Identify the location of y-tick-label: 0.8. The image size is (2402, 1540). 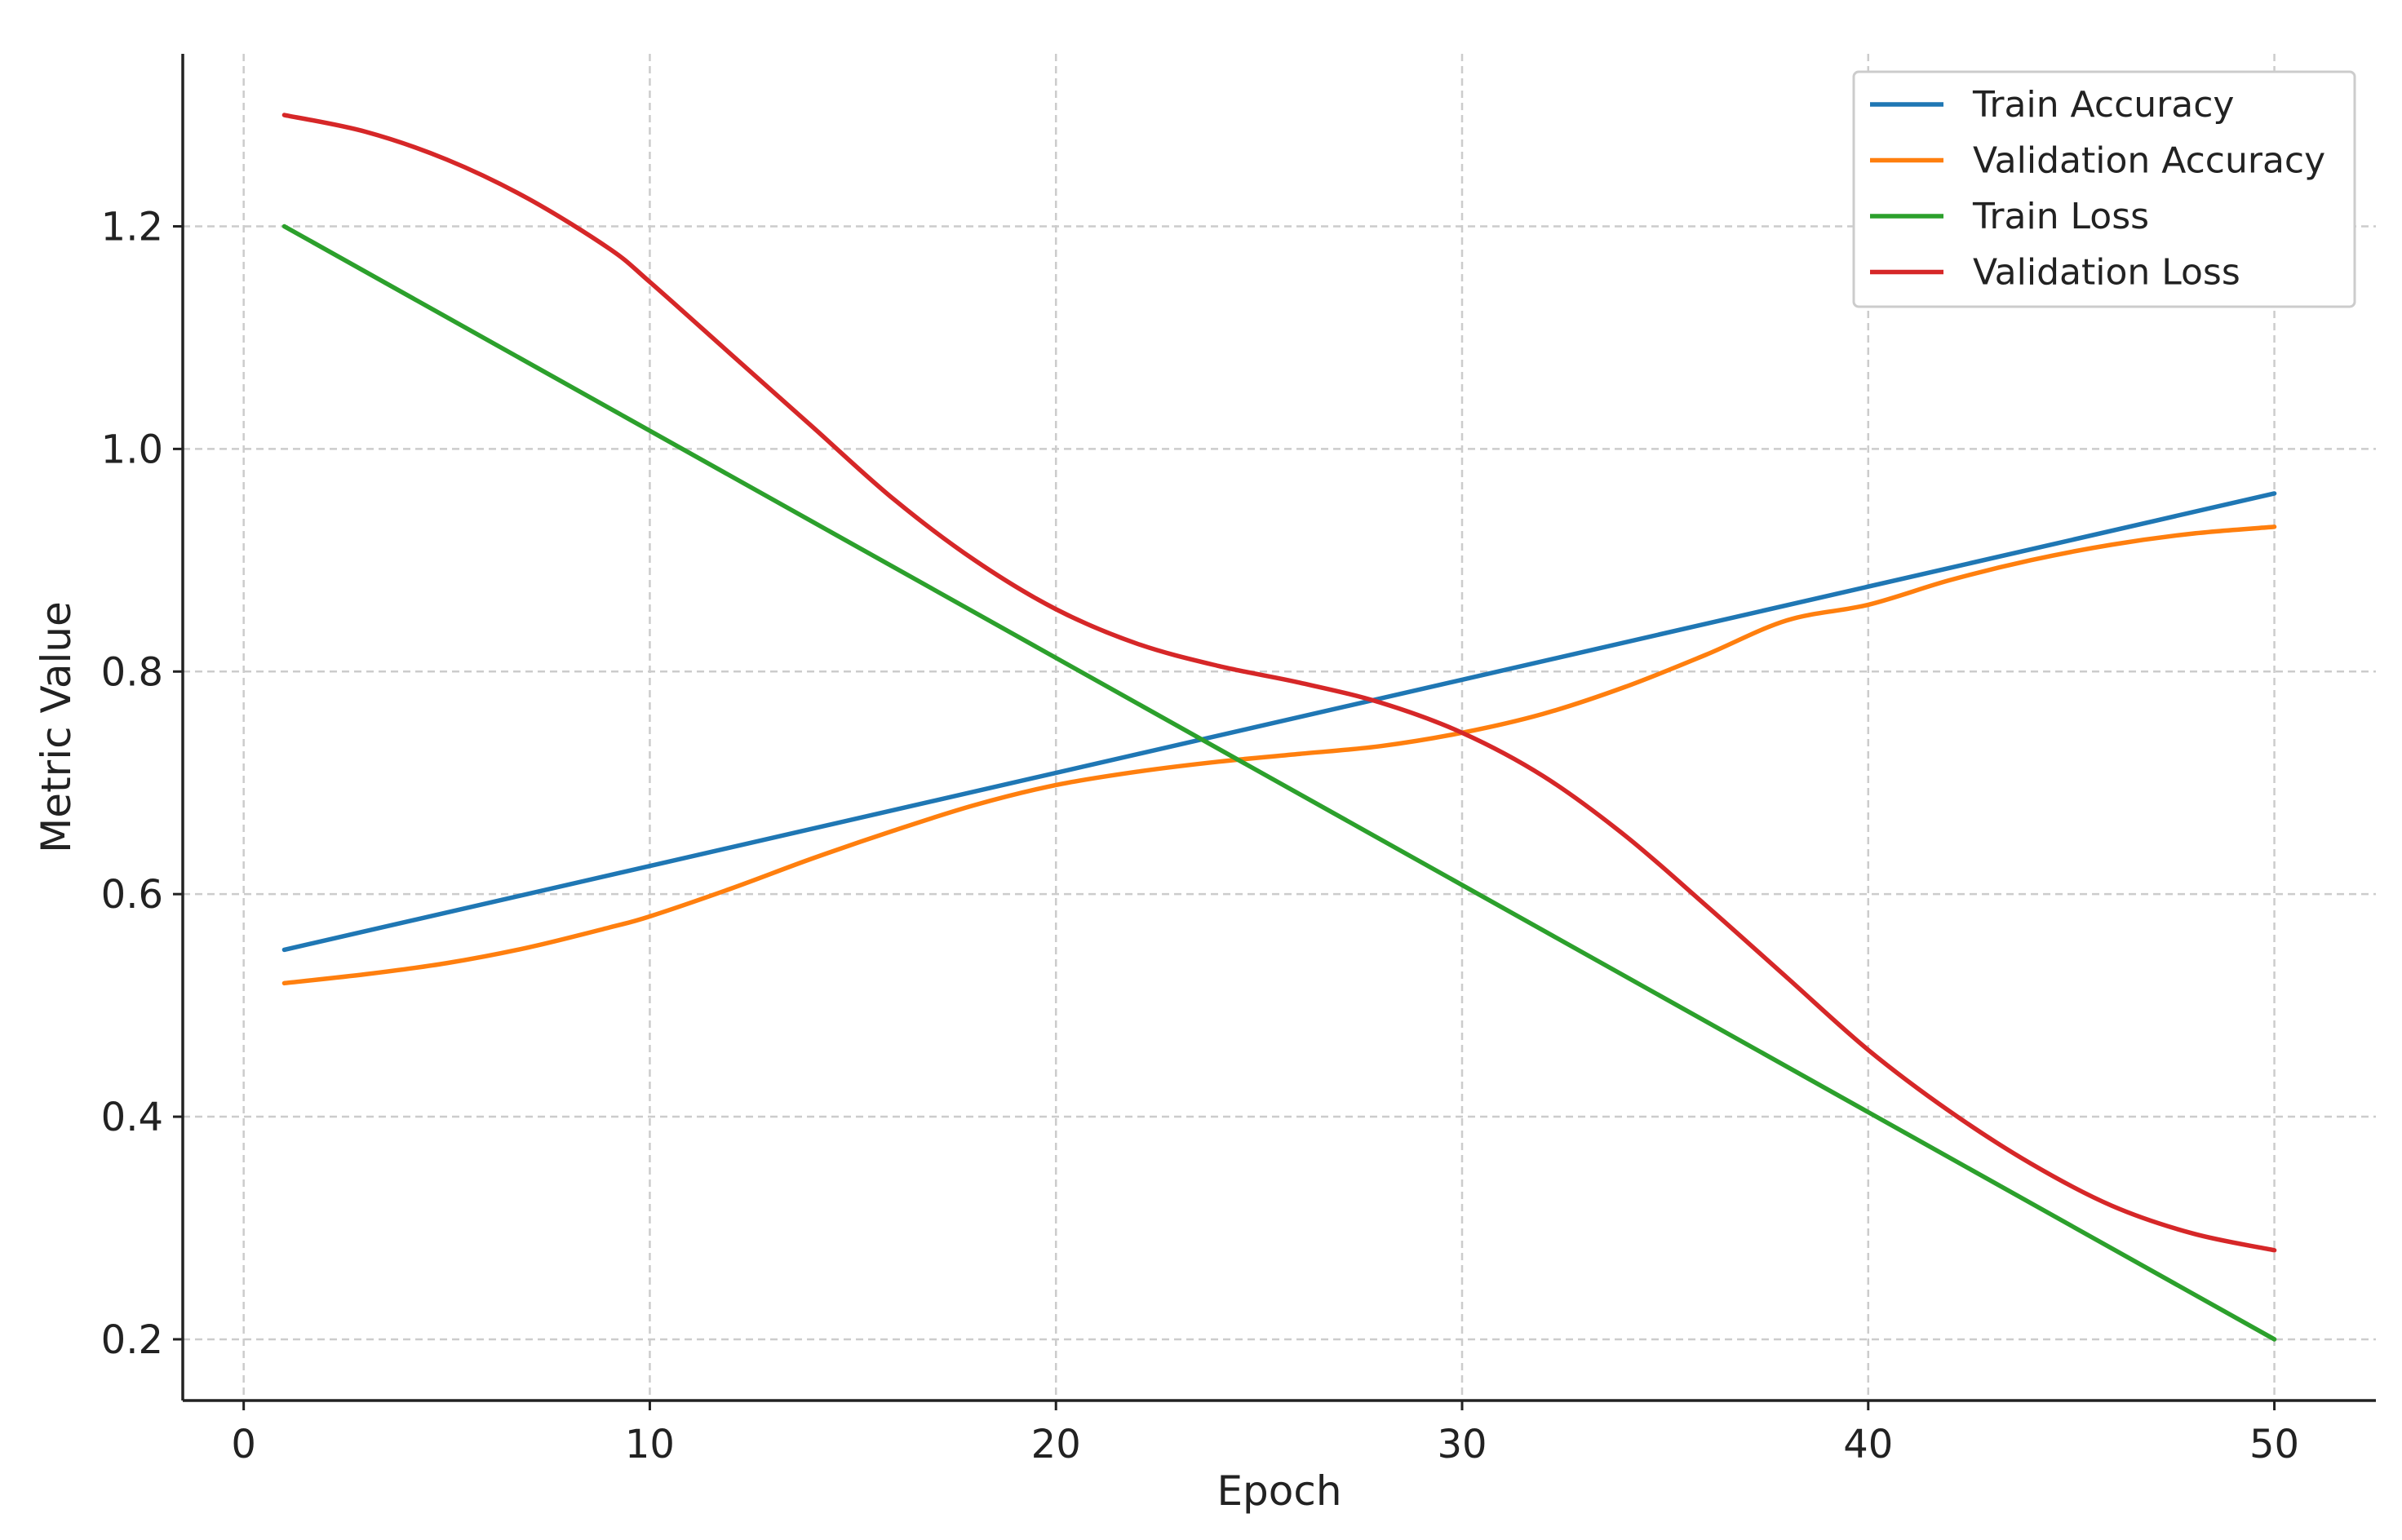
(132, 672).